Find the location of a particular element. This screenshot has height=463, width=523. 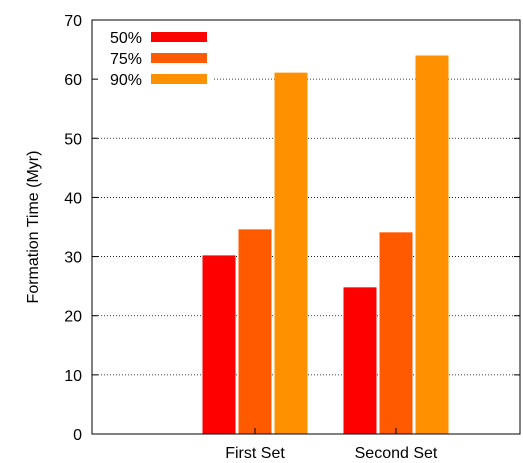

y-tick-label: 60 is located at coordinates (73, 80).